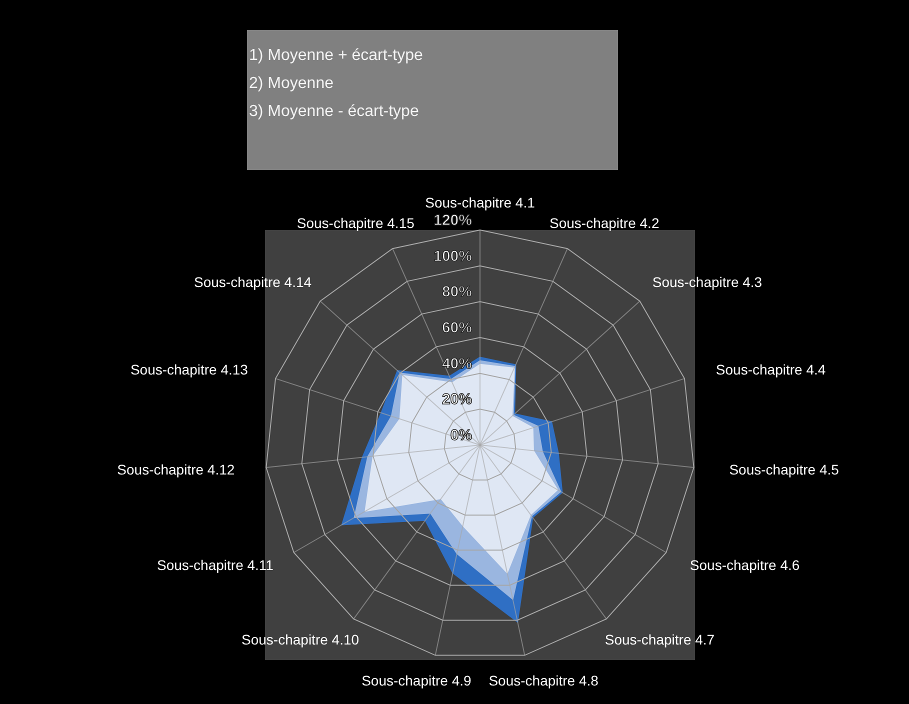 Image resolution: width=909 pixels, height=704 pixels. I want to click on y-tick-label: 100%, so click(453, 256).